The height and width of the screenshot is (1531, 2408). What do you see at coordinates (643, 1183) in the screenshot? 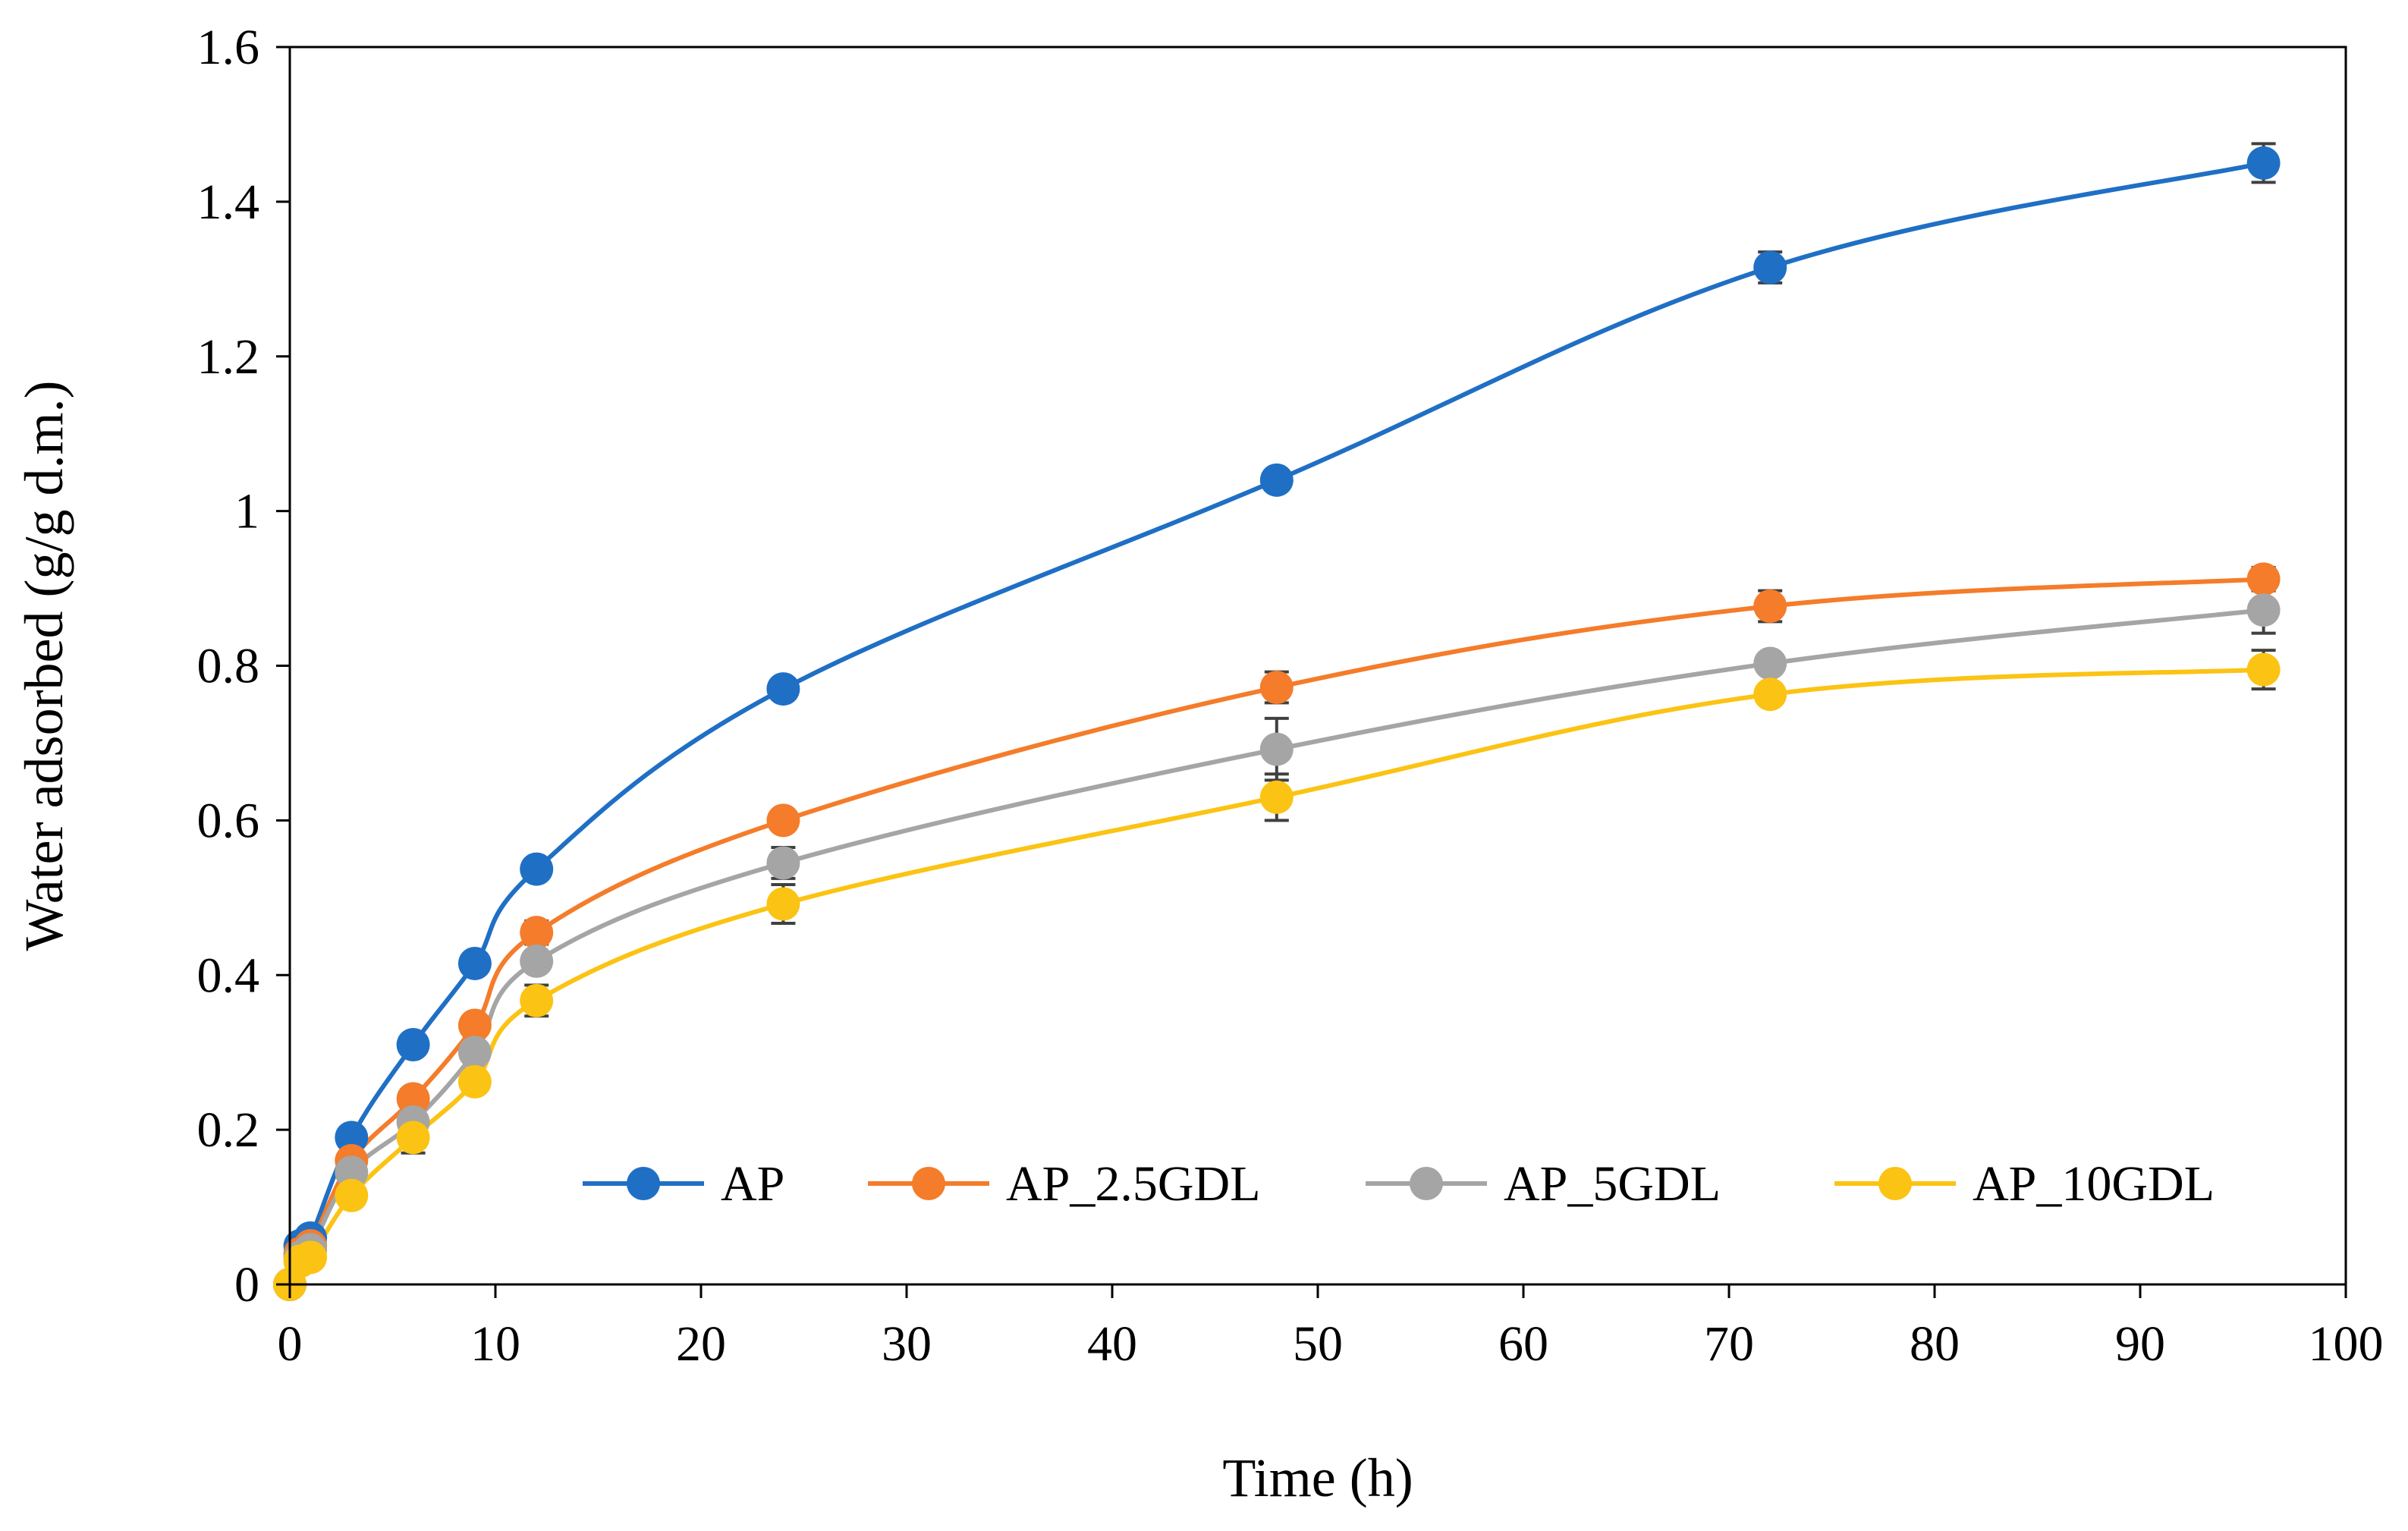
I see `legend-marker-ap` at bounding box center [643, 1183].